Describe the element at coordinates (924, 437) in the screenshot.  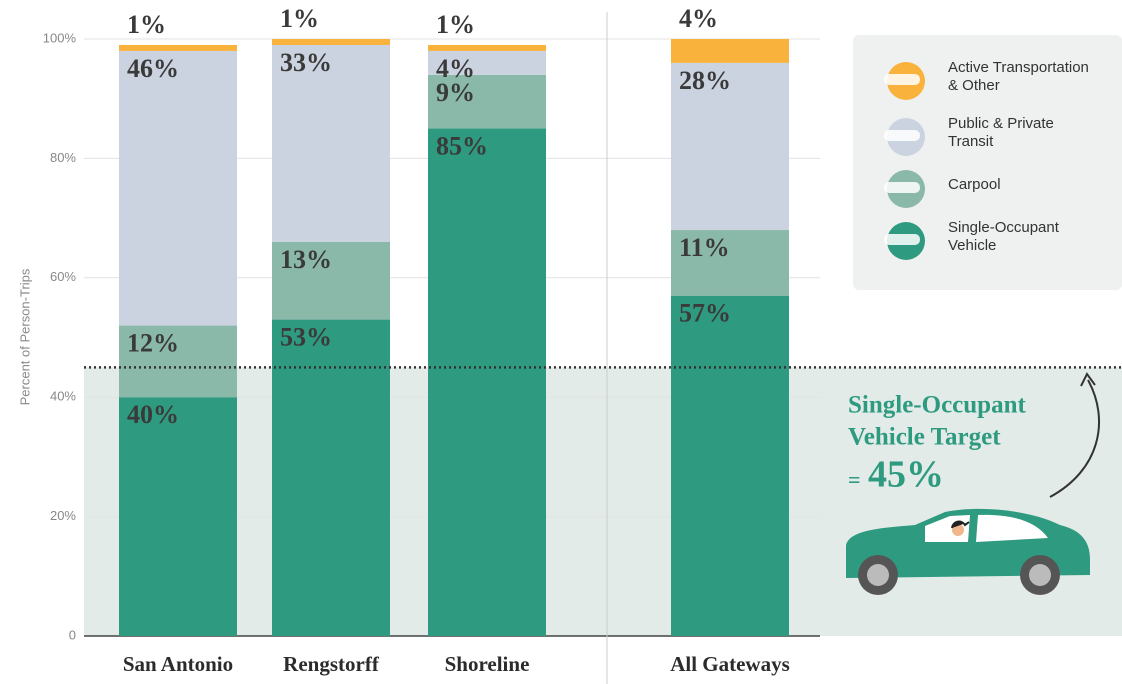
I see `target-label: Vehicle Target` at that location.